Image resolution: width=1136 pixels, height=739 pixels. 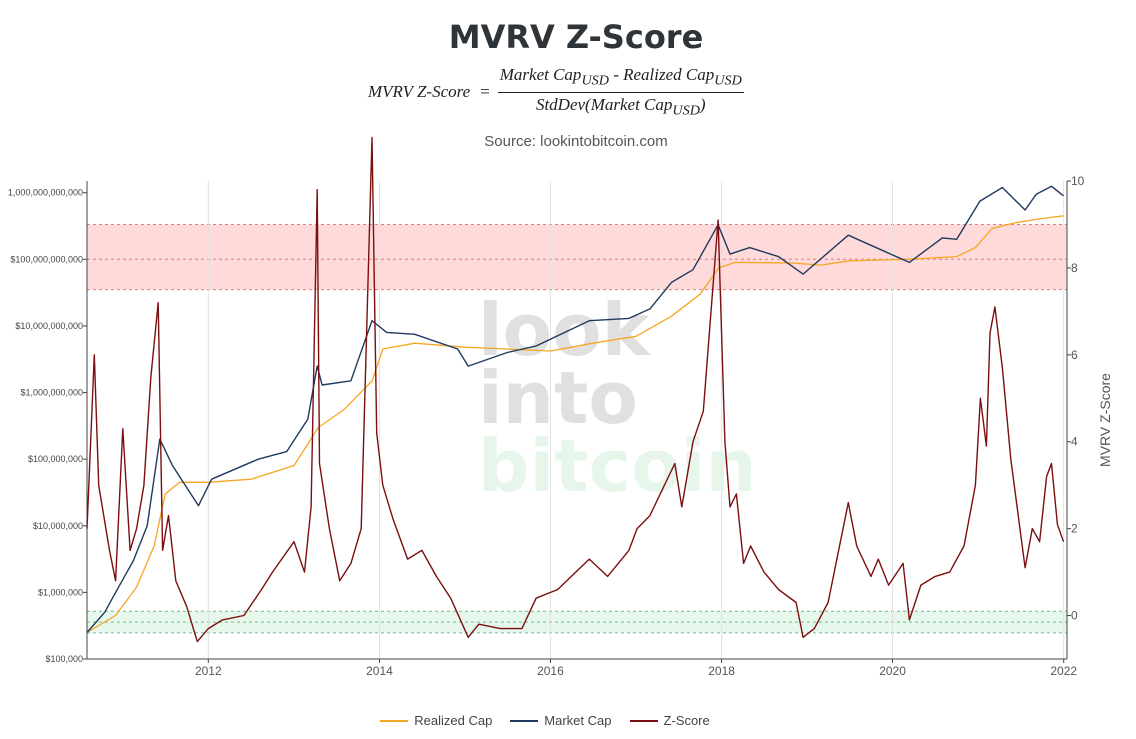 What do you see at coordinates (1074, 268) in the screenshot?
I see `y-right-tick-label: 8` at bounding box center [1074, 268].